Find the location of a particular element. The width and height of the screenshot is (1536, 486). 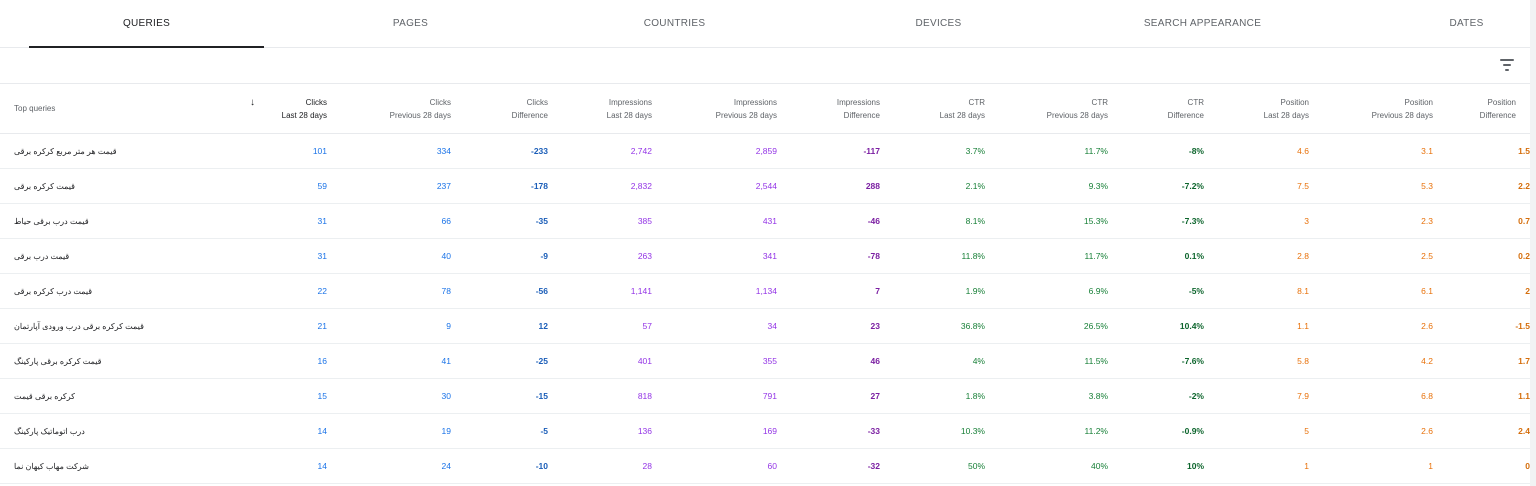

tab-search-appearance: SEARCH APPEARANCE is located at coordinates (1202, 23).